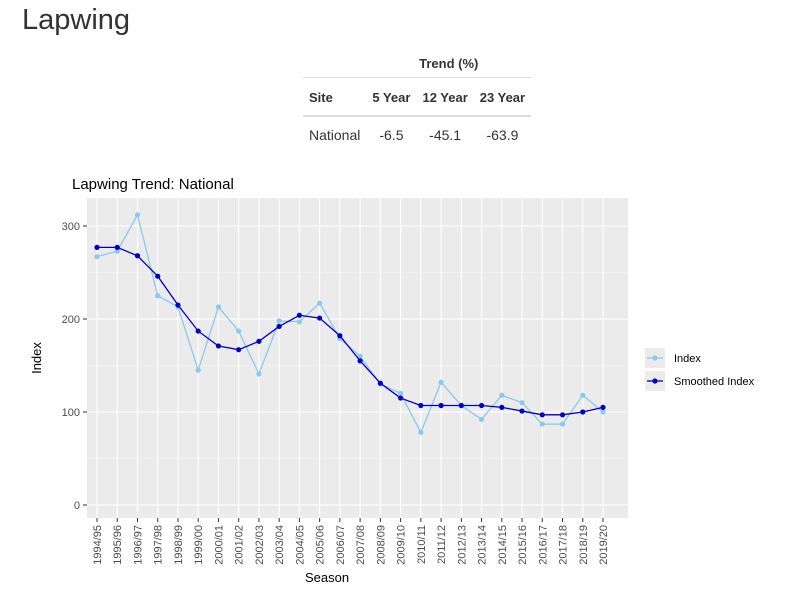 The width and height of the screenshot is (806, 599). Describe the element at coordinates (391, 135) in the screenshot. I see `cell-5yr: -6.5` at that location.